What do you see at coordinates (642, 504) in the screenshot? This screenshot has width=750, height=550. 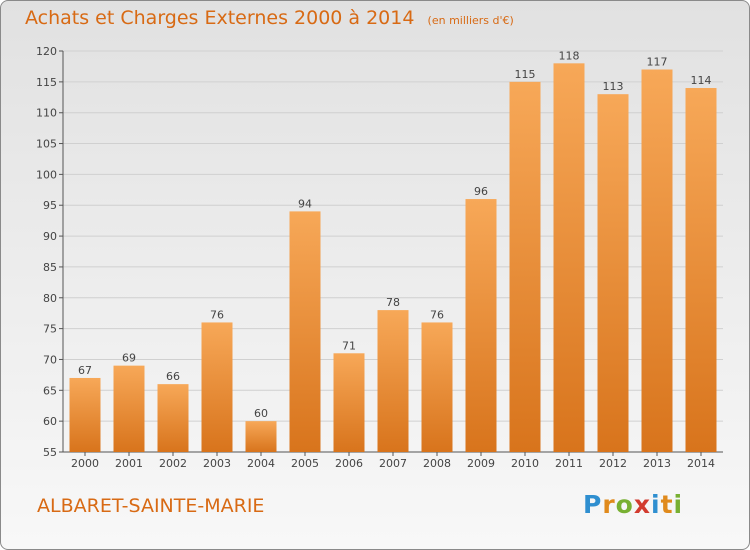 I see `logo-letter: x` at bounding box center [642, 504].